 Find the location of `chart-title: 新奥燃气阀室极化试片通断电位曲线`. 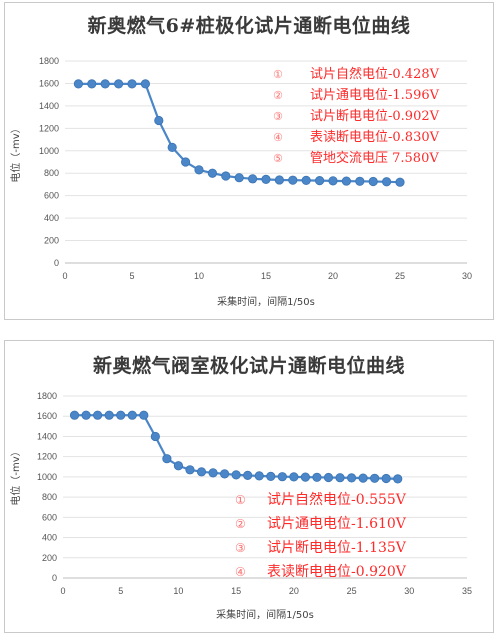

chart-title: 新奥燃气阀室极化试片通断电位曲线 is located at coordinates (248, 366).